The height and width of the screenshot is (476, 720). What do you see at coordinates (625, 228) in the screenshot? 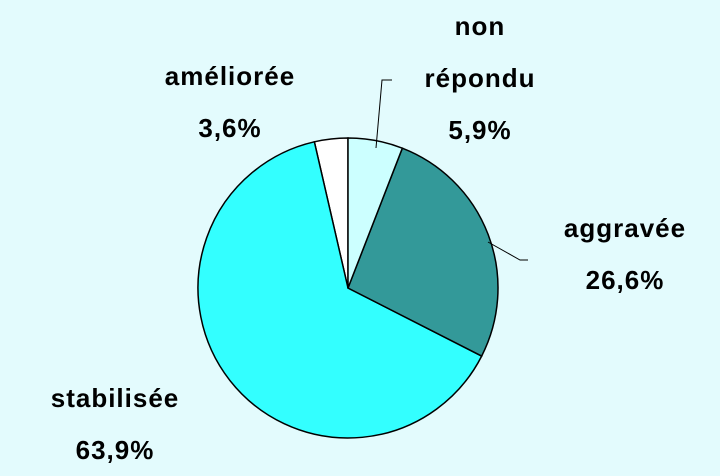
I see `slice-category: aggravée` at bounding box center [625, 228].